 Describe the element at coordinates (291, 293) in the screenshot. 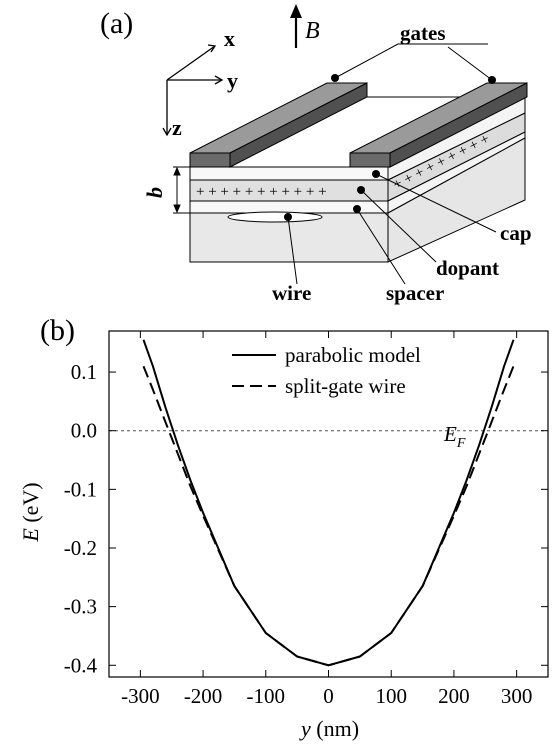

I see `wire-label: wire` at that location.